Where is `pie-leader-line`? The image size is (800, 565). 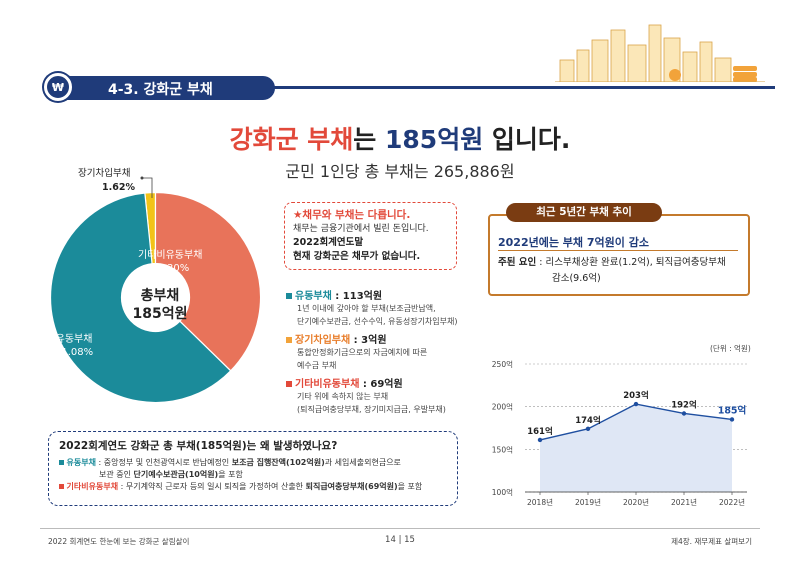 pie-leader-line is located at coordinates (146, 187).